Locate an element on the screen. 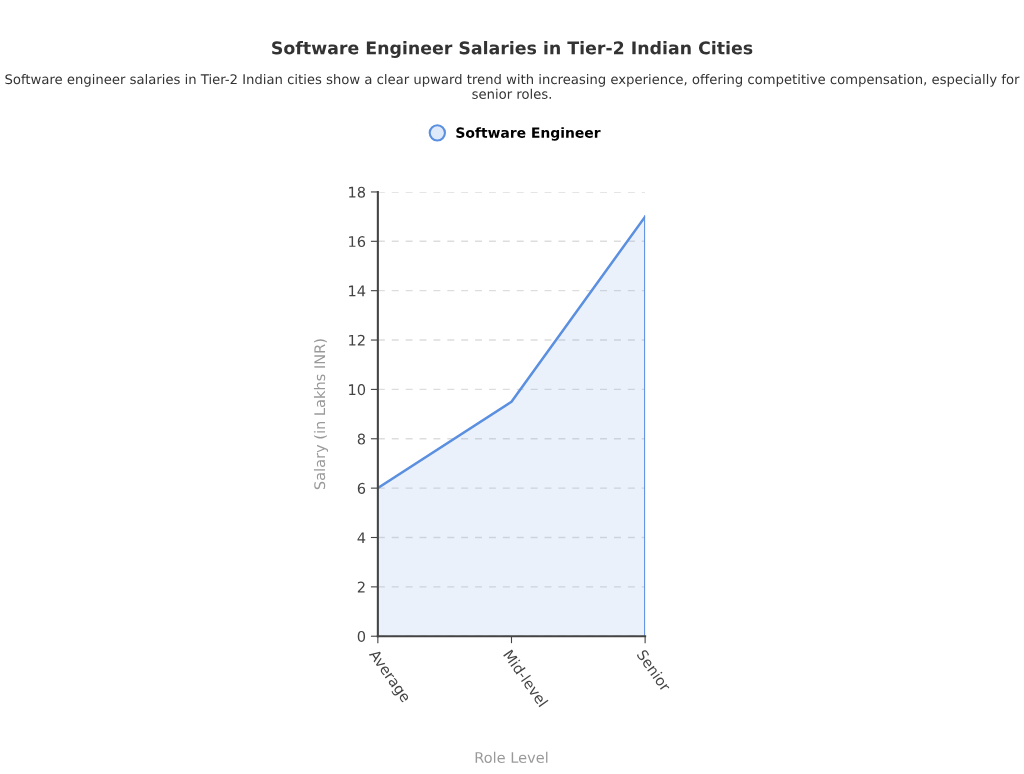 This screenshot has height=774, width=1024. y-tick-label: 8 is located at coordinates (361, 439).